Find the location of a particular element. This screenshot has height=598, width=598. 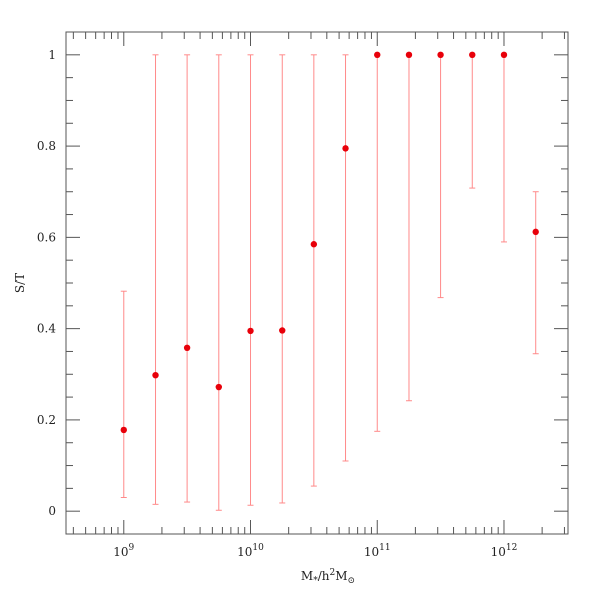

x-axis-label: M*/h2M⊙ is located at coordinates (328, 577).